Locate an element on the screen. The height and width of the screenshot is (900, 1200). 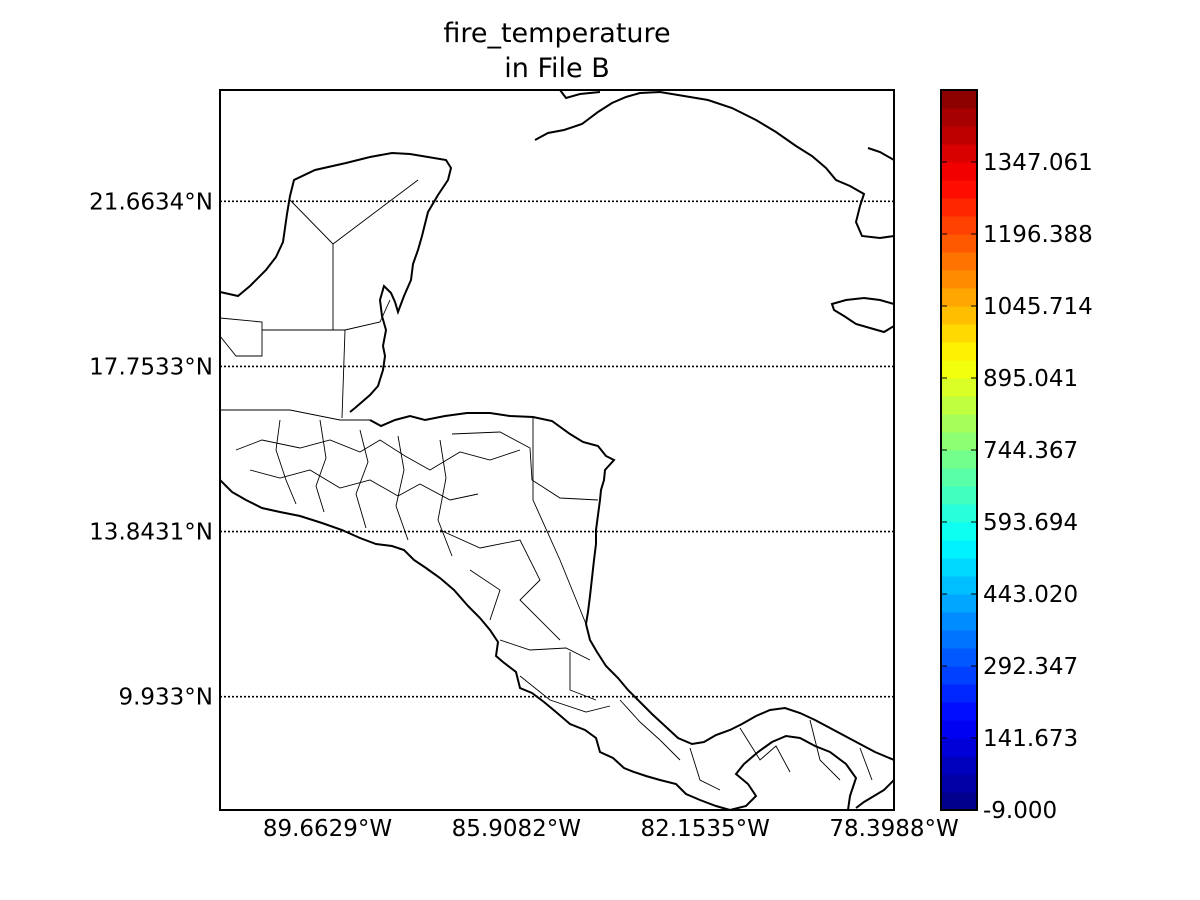
latitude-label: 17.7533°N is located at coordinates (151, 367).